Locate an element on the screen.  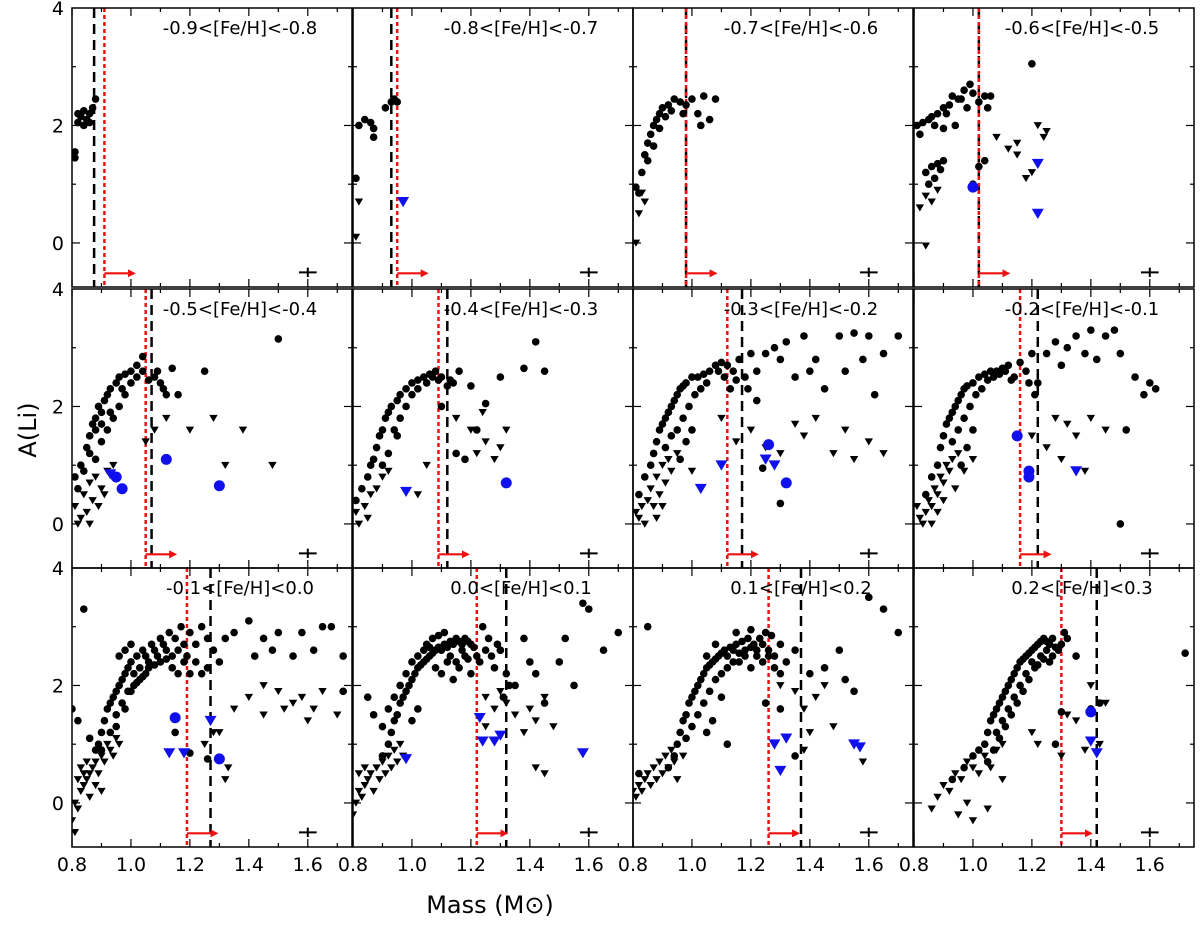
x-tick-label: 1.2 is located at coordinates (751, 865).